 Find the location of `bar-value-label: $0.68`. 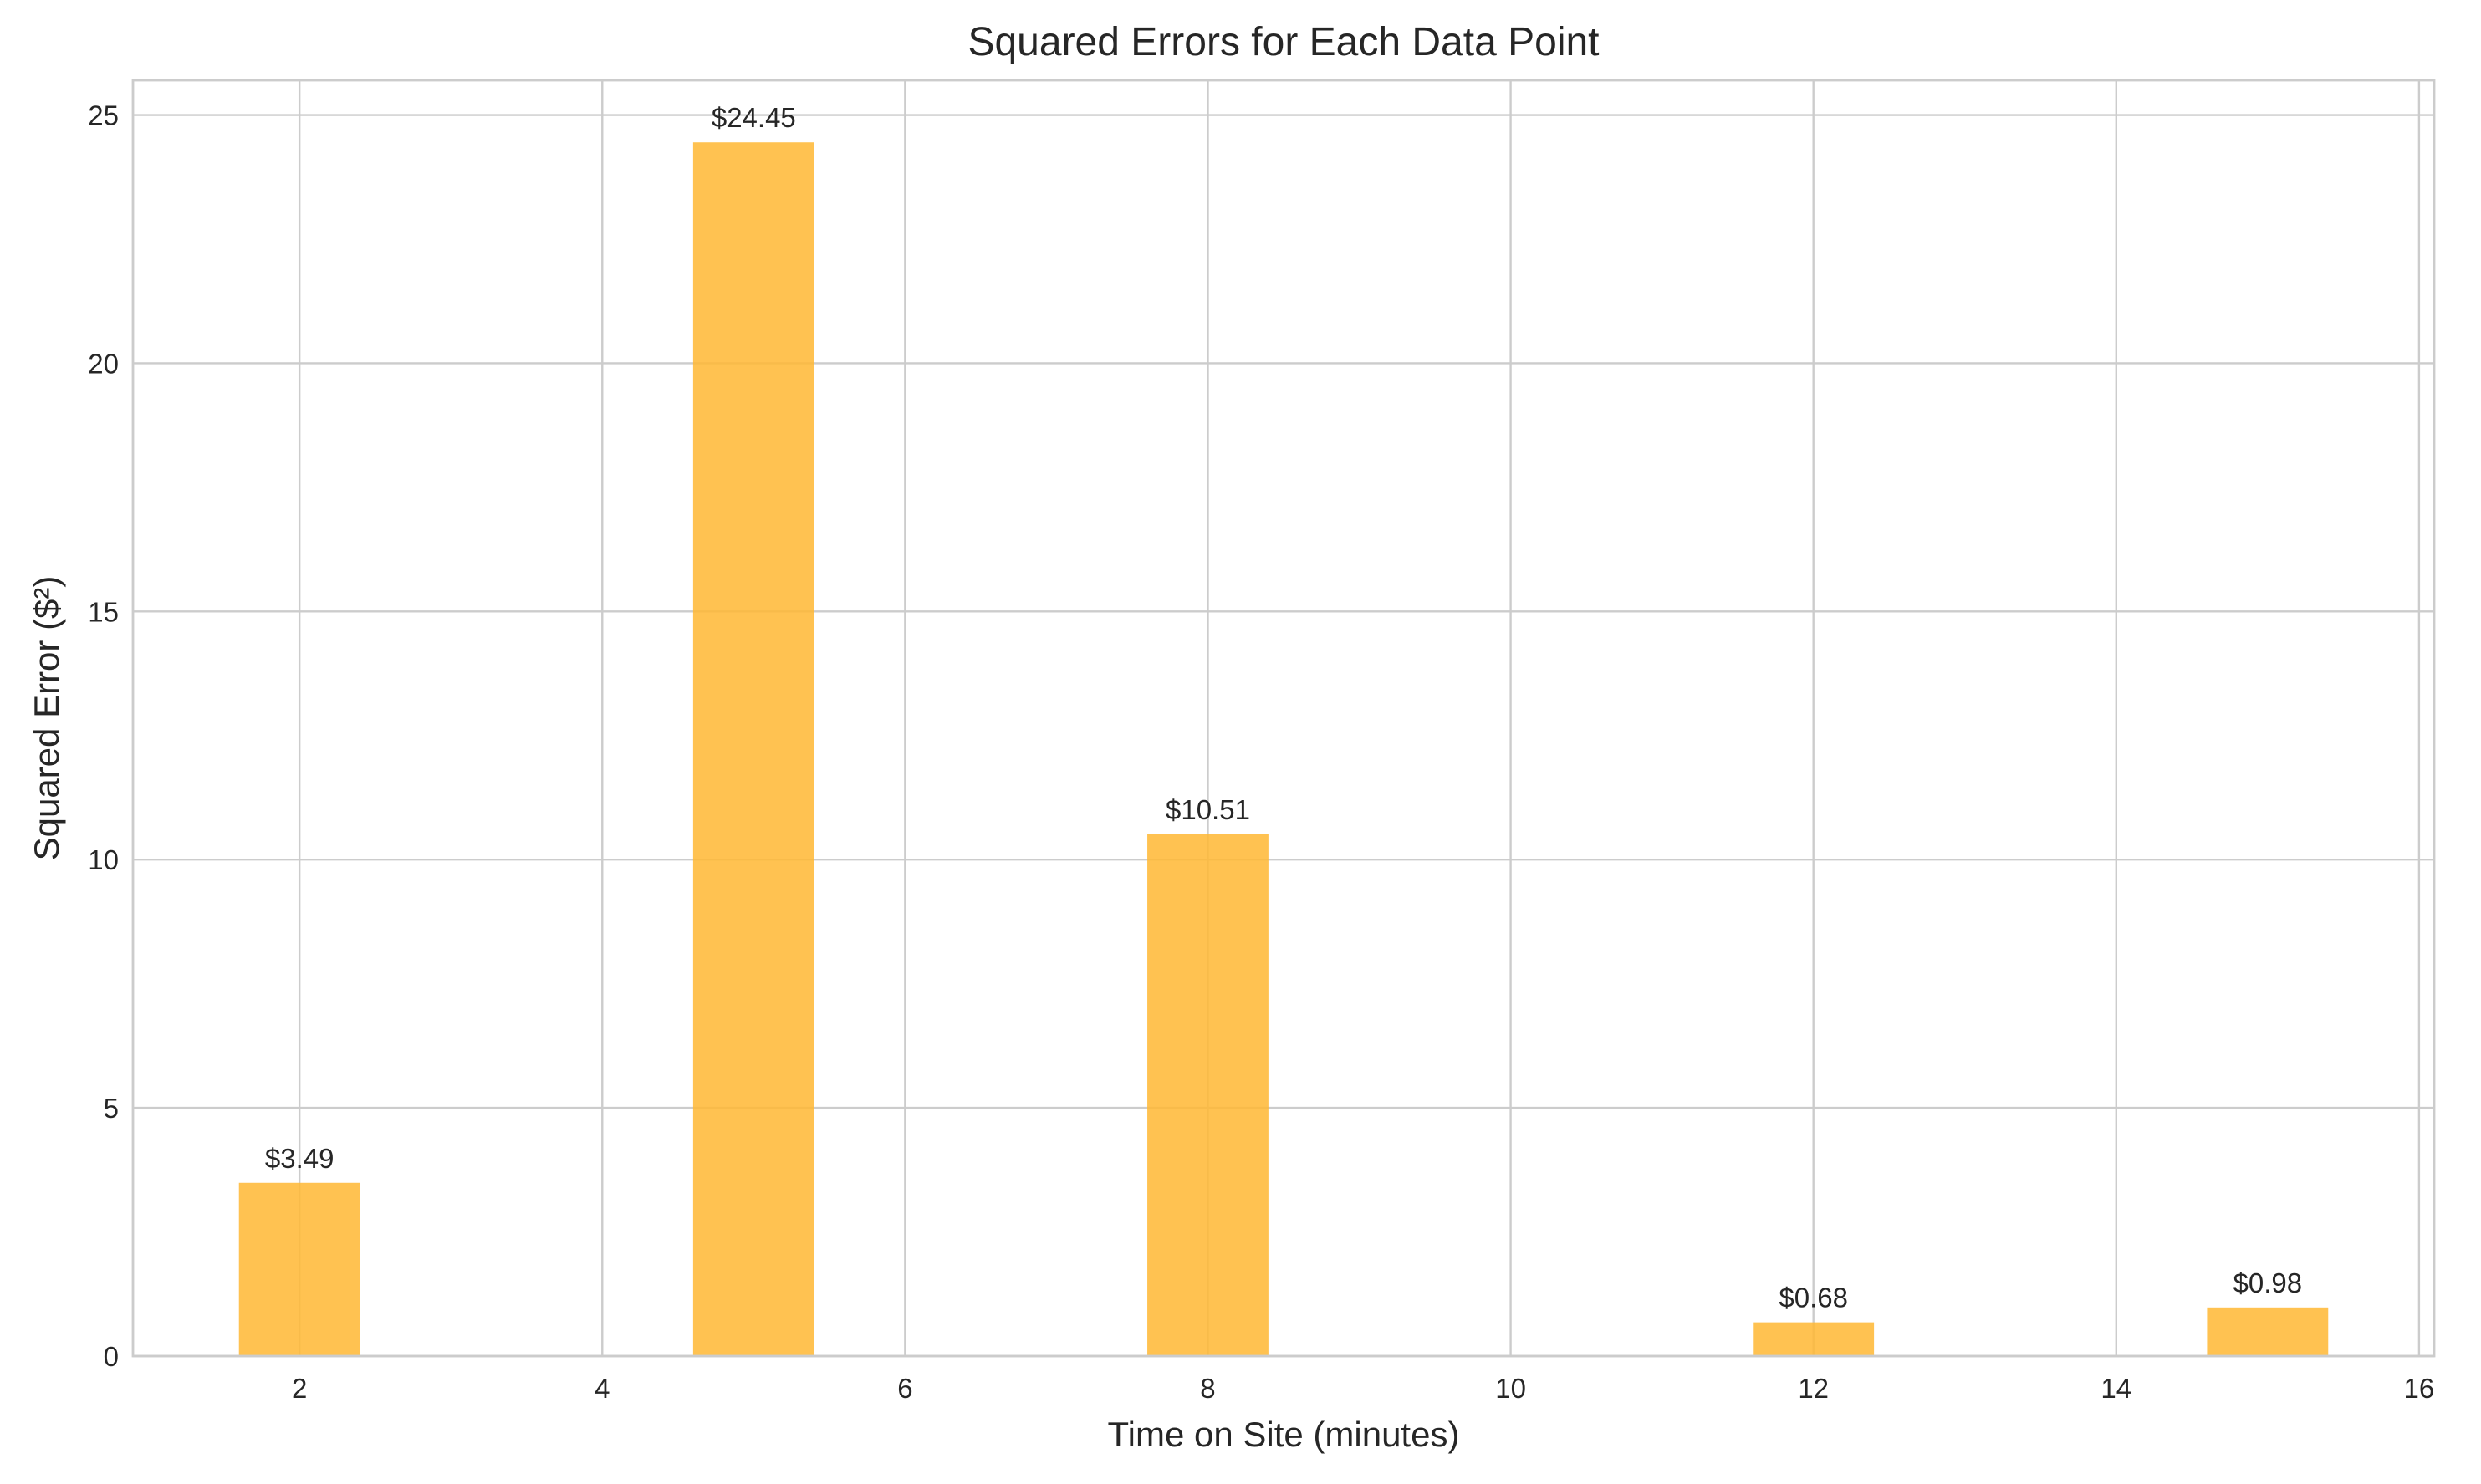

bar-value-label: $0.68 is located at coordinates (1813, 1298).